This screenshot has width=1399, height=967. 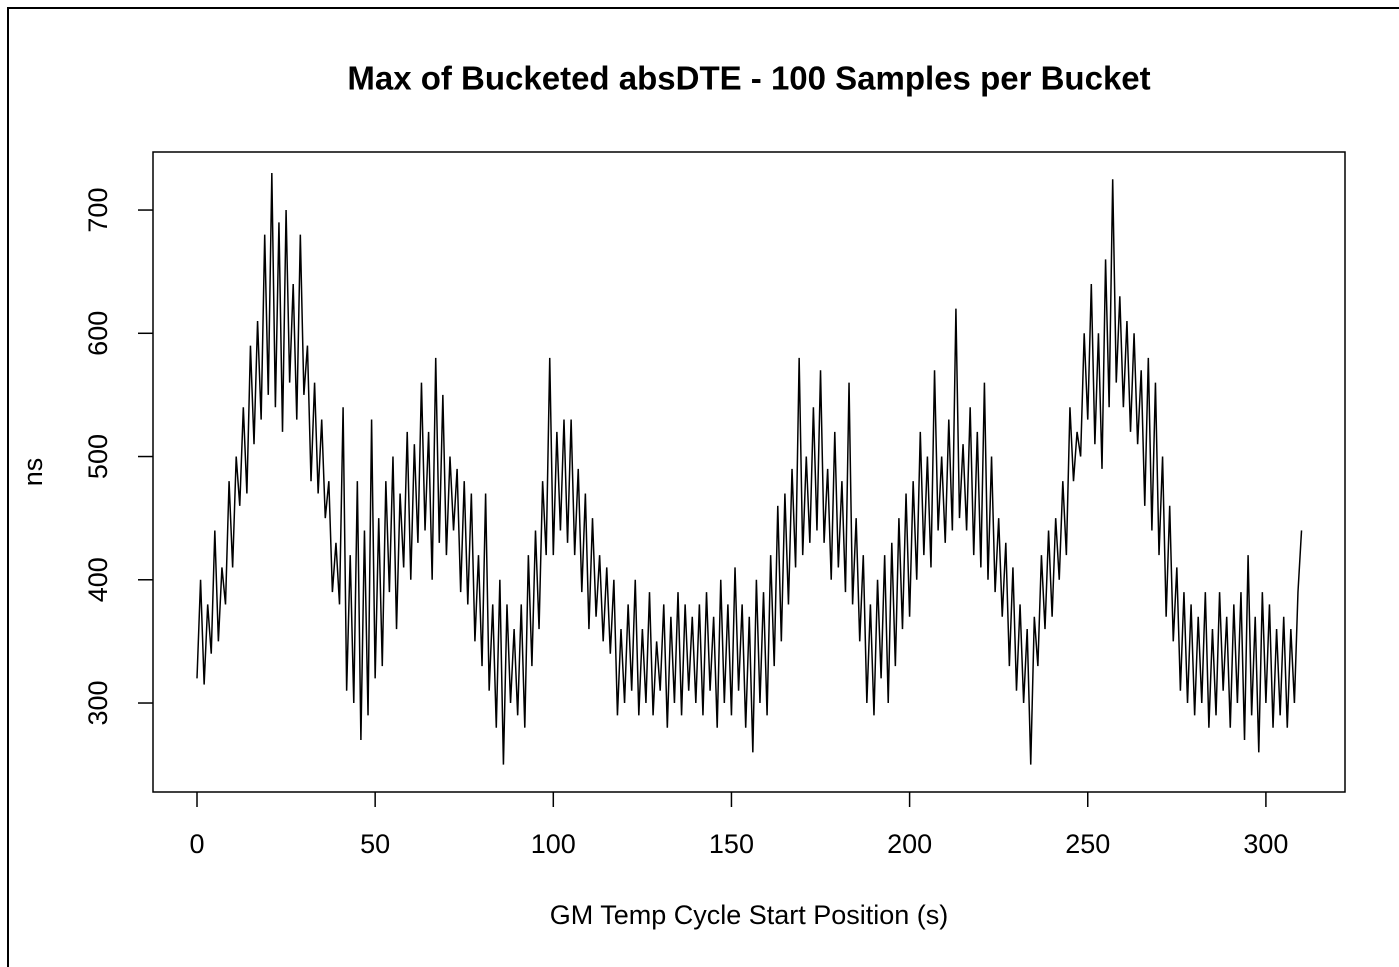 I want to click on y-axis-label: ns, so click(x=33, y=472).